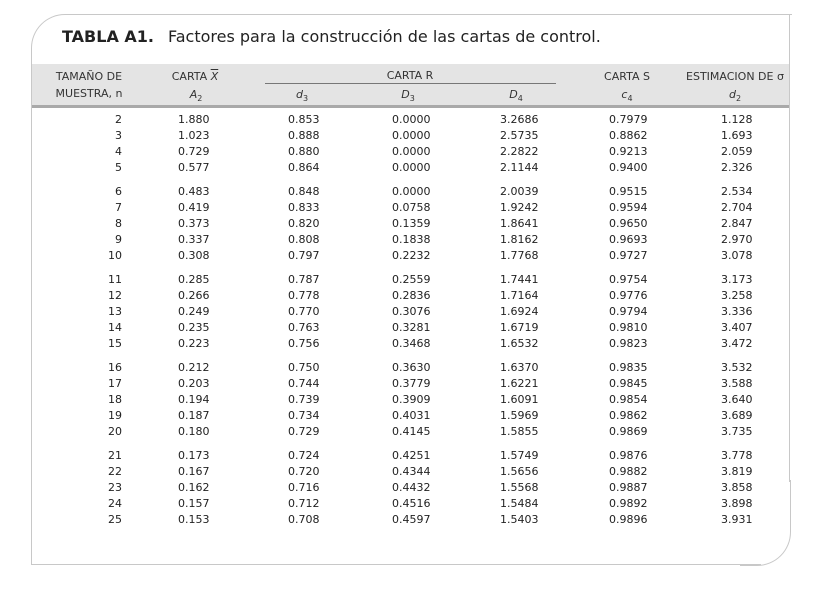 The height and width of the screenshot is (592, 829). I want to click on D4-cell: 1.5855, so click(519, 431).